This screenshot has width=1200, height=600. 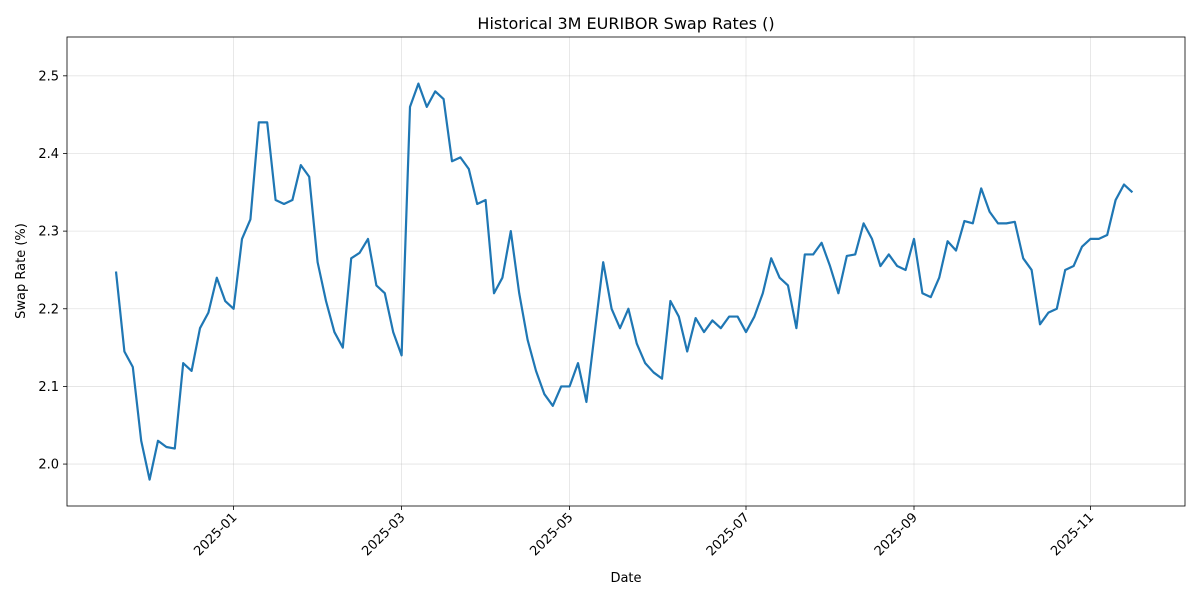 I want to click on x-tick-label: 2025-03, so click(x=383, y=534).